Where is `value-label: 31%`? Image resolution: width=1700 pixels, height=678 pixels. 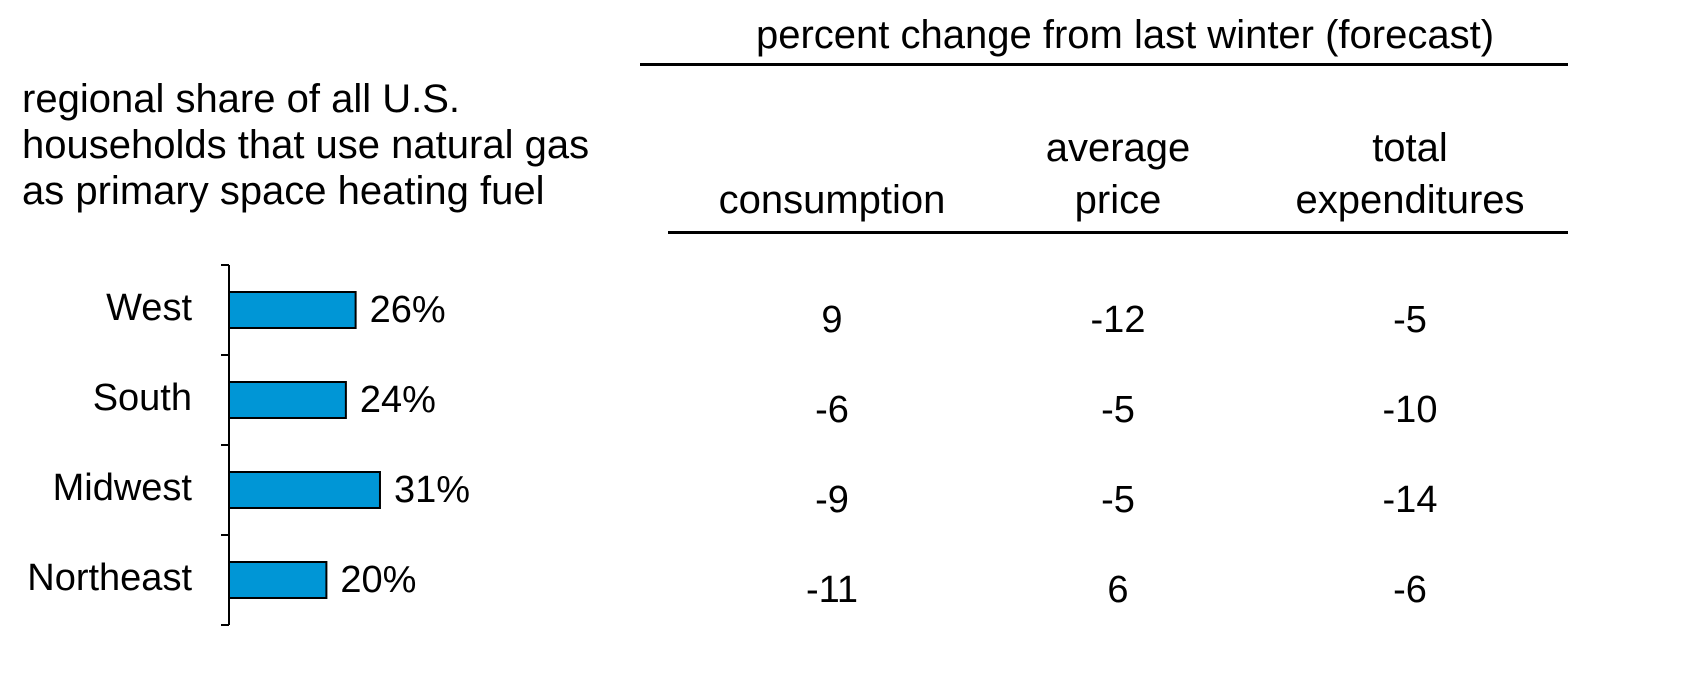
value-label: 31% is located at coordinates (432, 490).